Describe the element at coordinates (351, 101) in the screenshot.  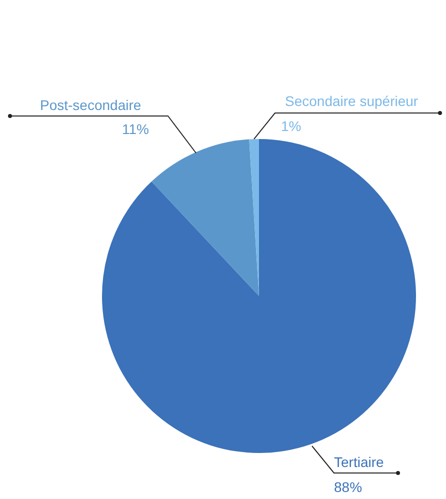
I see `slice-label: Secondaire supérieur` at that location.